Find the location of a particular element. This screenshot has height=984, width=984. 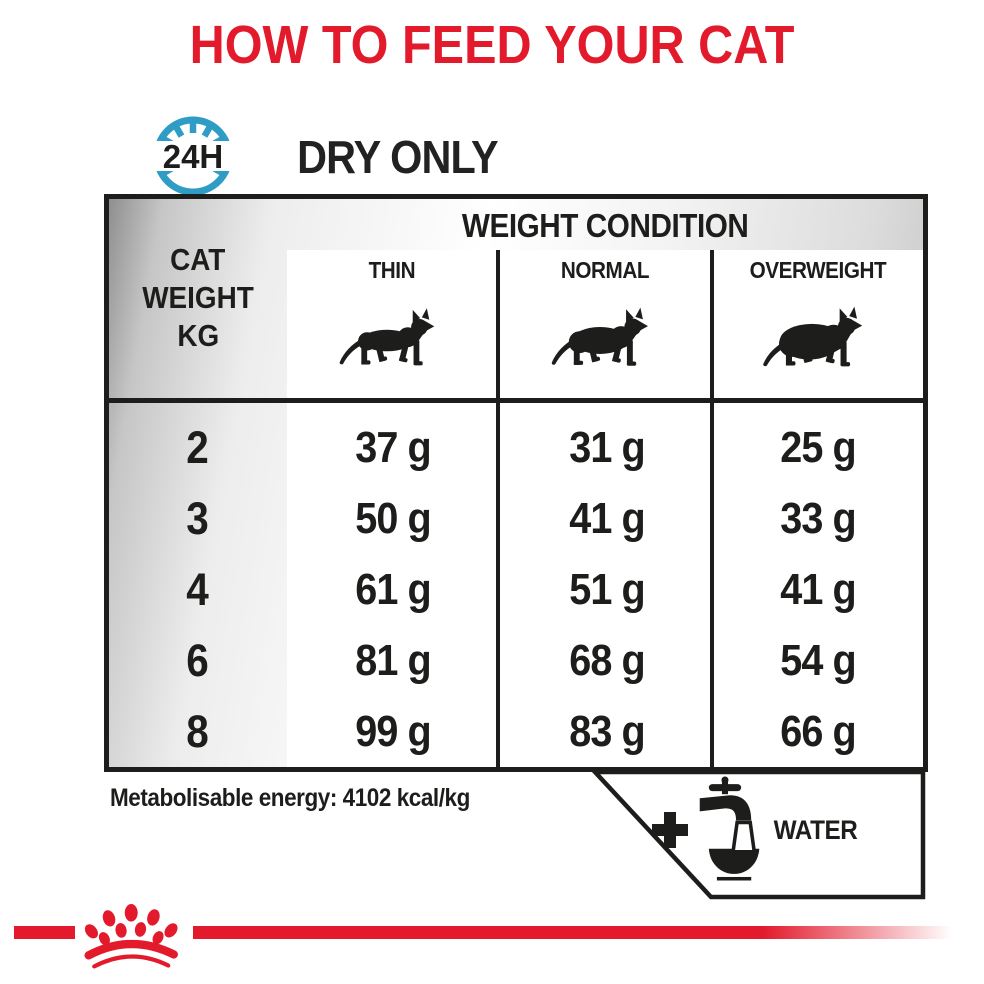

24h-clock-icon: 24H is located at coordinates (193, 156).